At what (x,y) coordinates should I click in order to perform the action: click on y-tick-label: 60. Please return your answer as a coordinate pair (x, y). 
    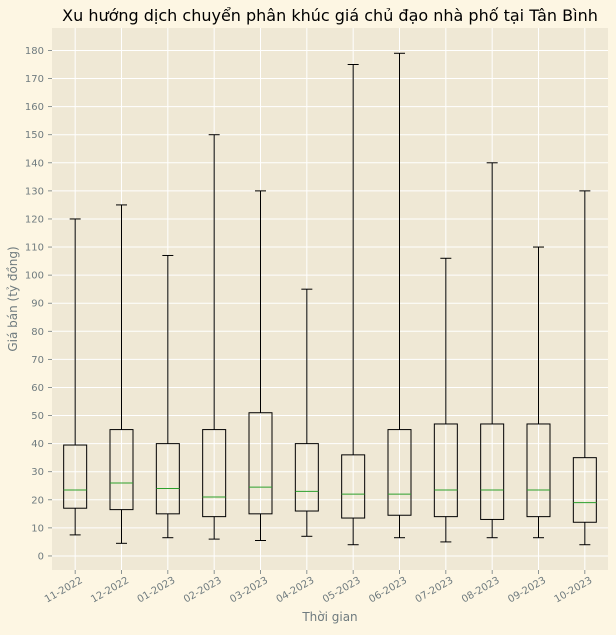
    Looking at the image, I should click on (37, 388).